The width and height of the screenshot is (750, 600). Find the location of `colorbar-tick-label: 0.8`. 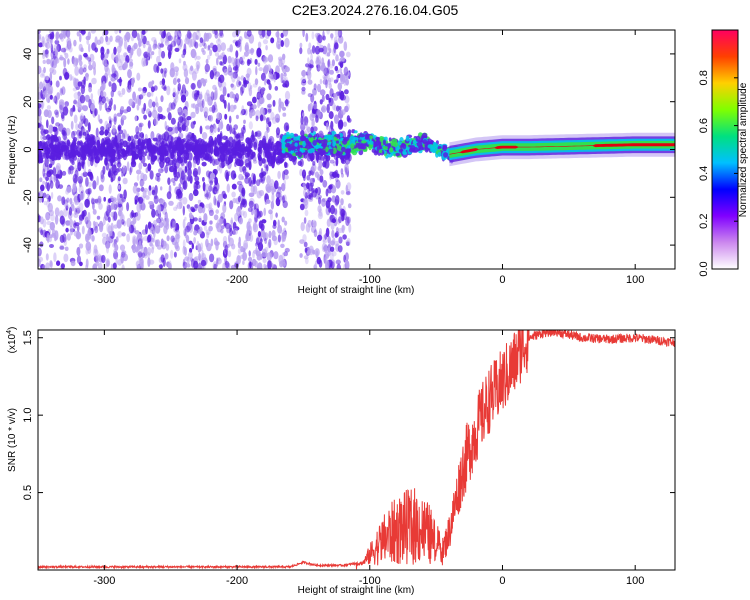

colorbar-tick-label: 0.8 is located at coordinates (704, 77).